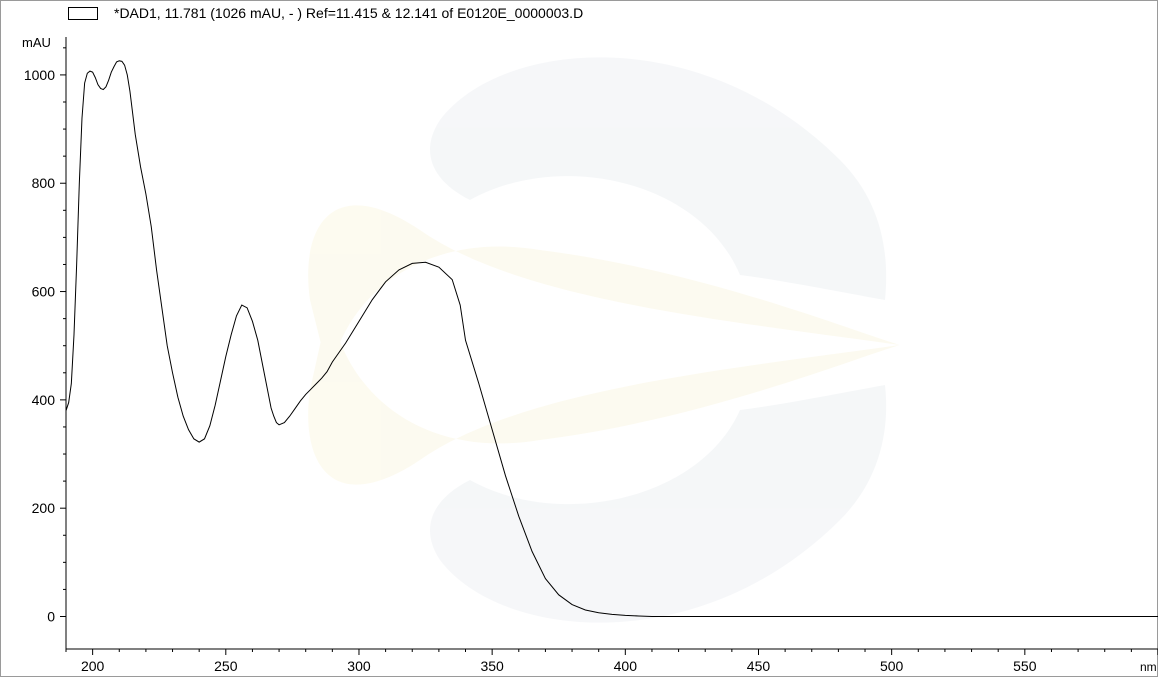 The image size is (1158, 677). Describe the element at coordinates (1148, 667) in the screenshot. I see `x-axis-label: nm` at that location.